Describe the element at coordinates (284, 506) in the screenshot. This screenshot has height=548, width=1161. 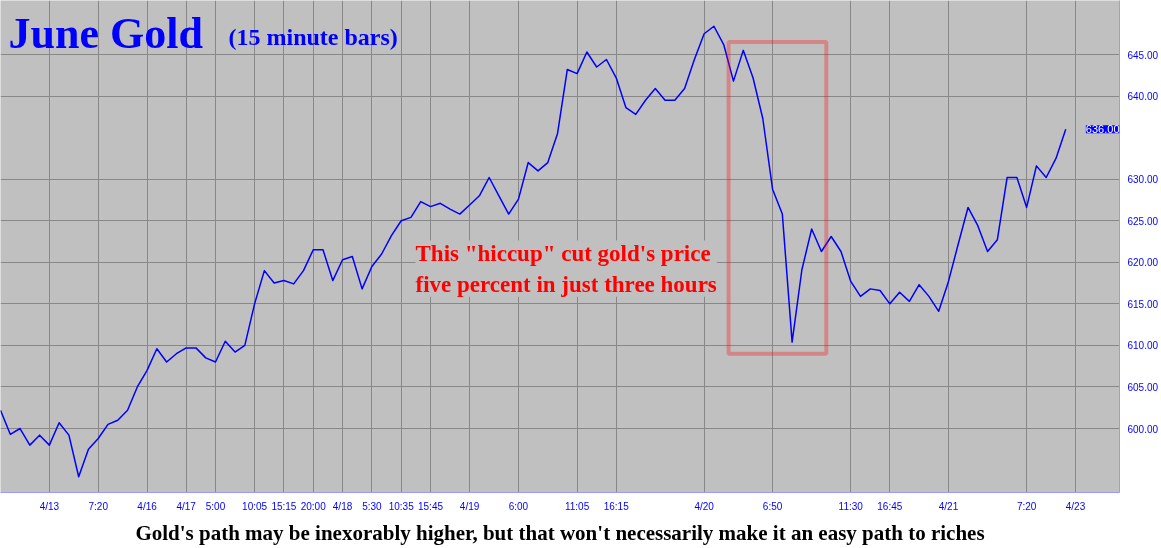
I see `x-tick-label: 15:15` at that location.